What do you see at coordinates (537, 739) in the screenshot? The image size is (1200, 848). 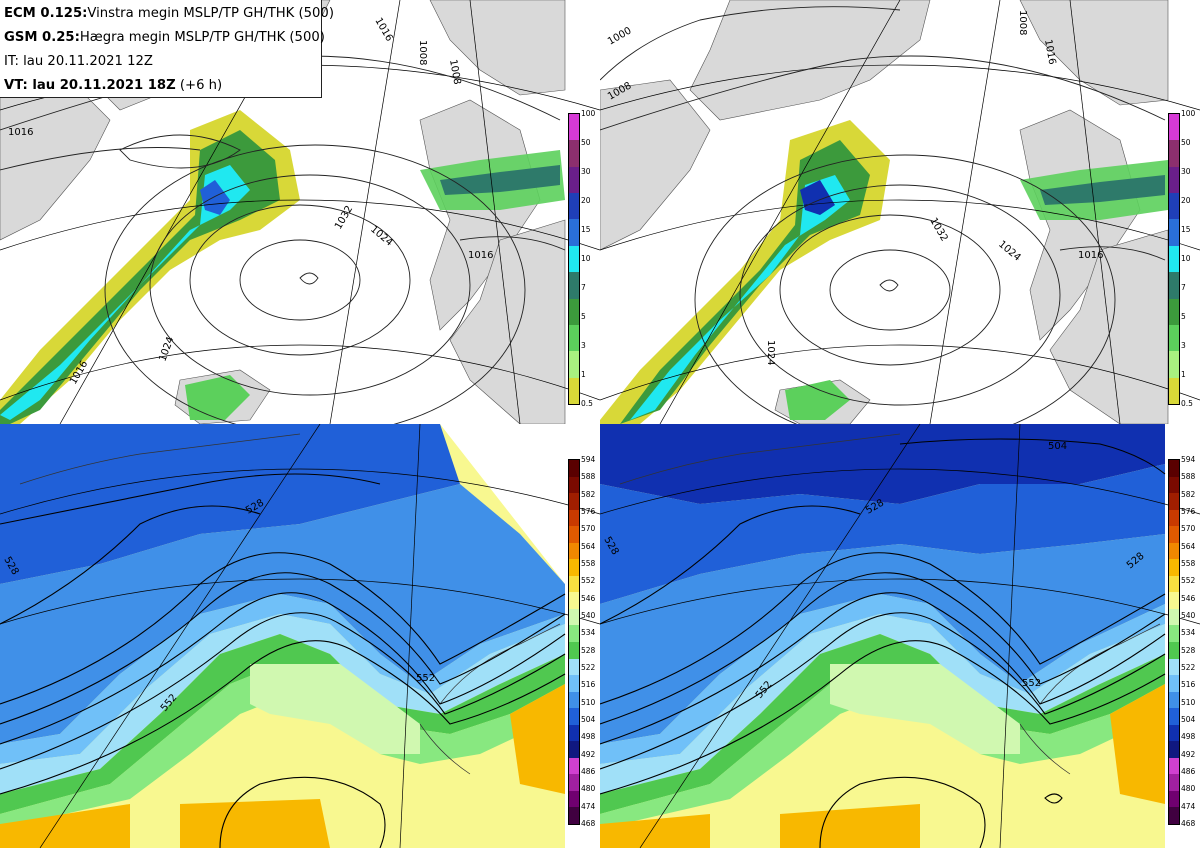 I see `thk-band-orange-east` at bounding box center [537, 739].